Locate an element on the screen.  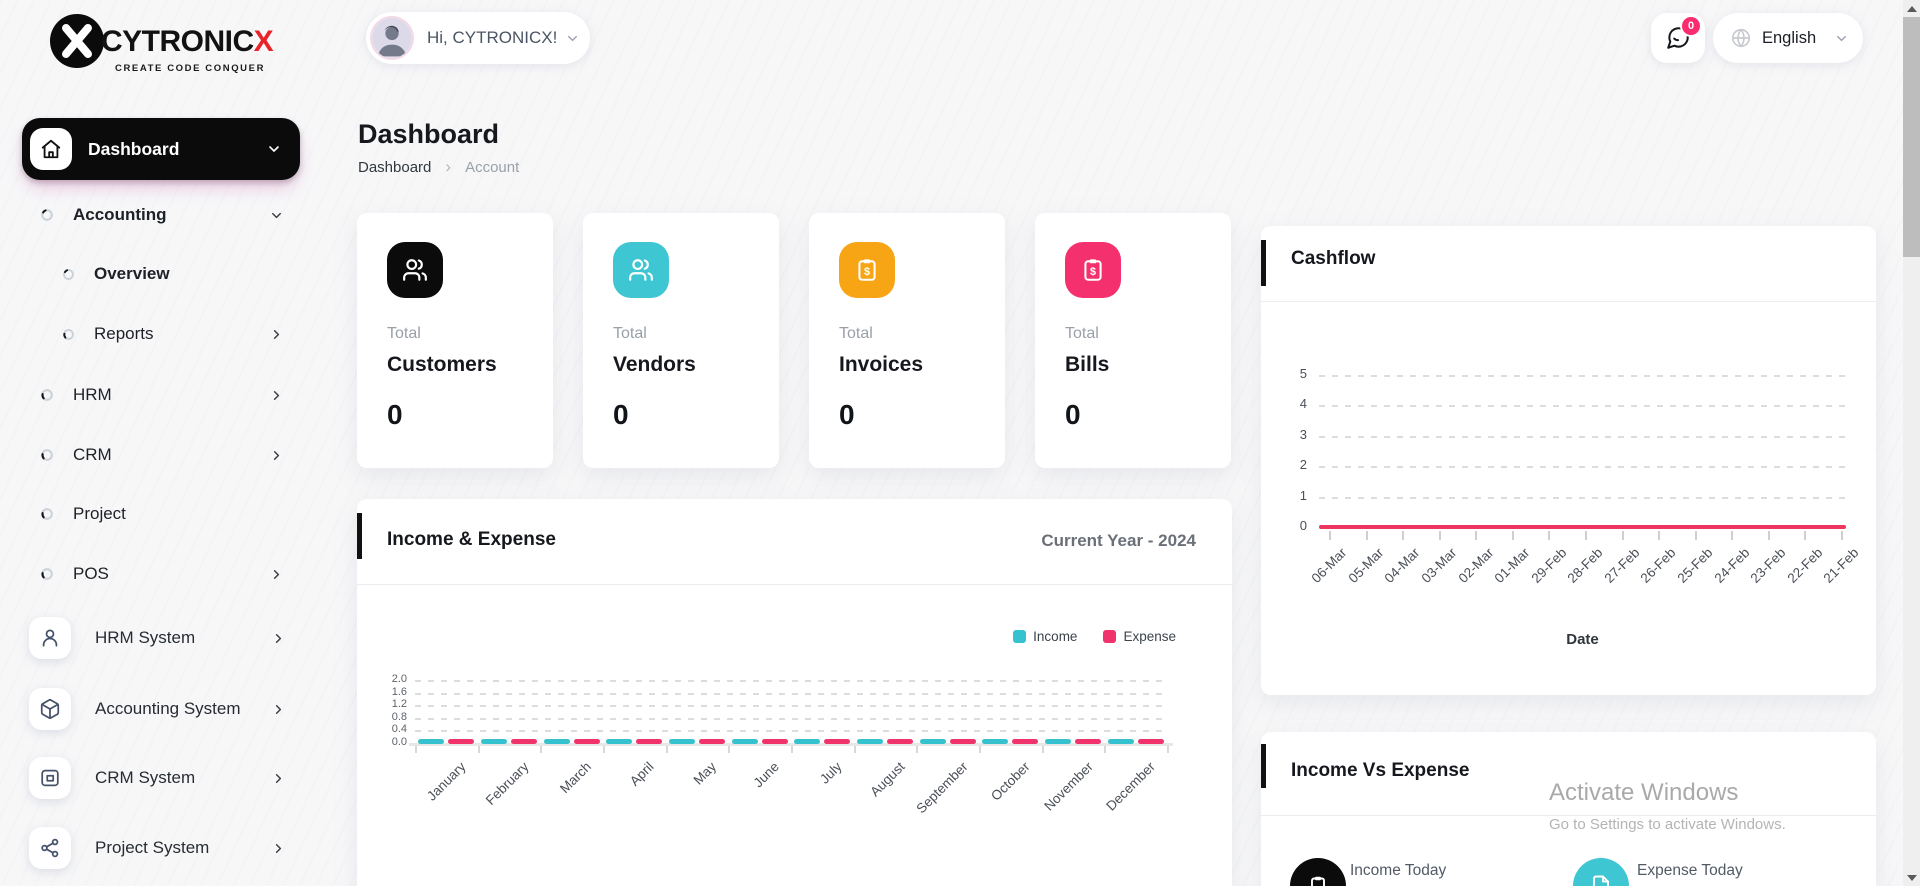
users-icon is located at coordinates (415, 270).